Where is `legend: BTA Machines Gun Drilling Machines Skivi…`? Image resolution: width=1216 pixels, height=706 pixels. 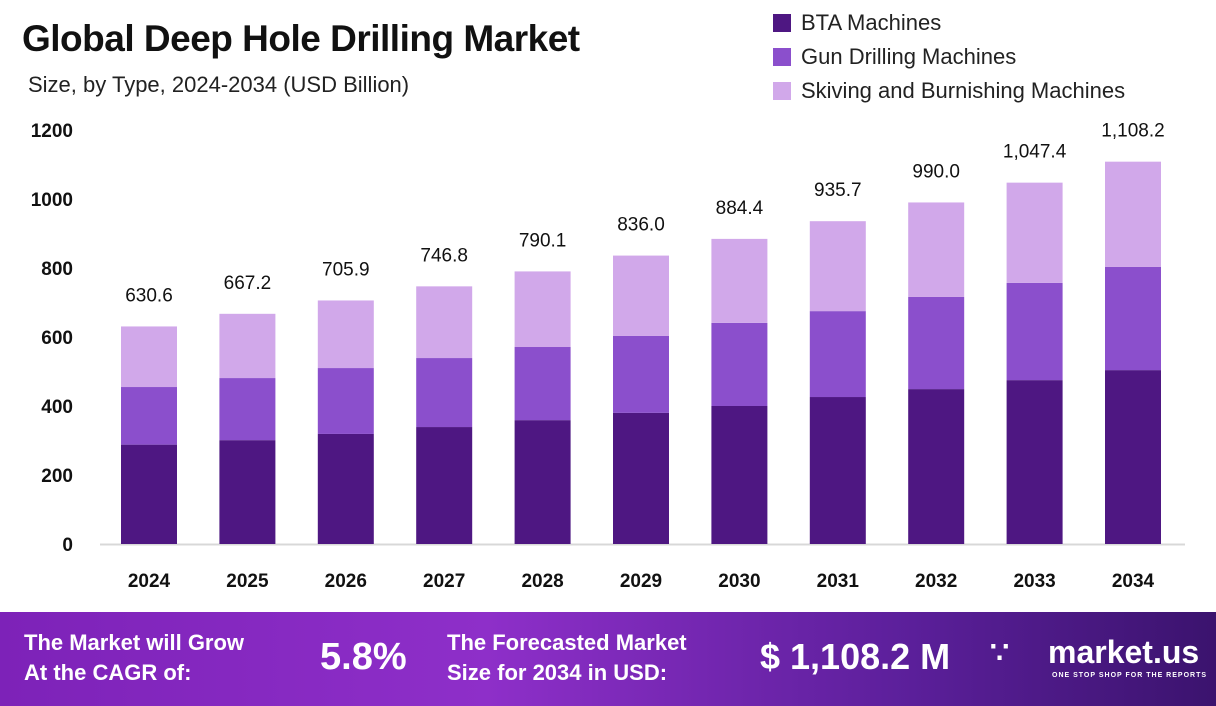
legend: BTA Machines Gun Drilling Machines Skivi… is located at coordinates (949, 57).